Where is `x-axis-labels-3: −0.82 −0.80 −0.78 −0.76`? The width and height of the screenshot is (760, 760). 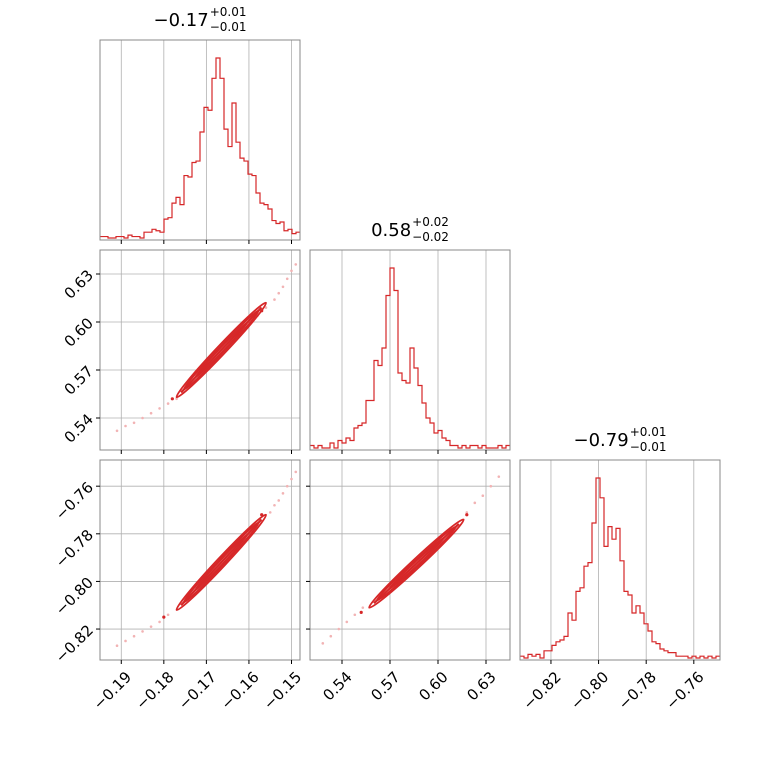 x-axis-labels-3: −0.82 −0.80 −0.78 −0.76 is located at coordinates (613, 690).